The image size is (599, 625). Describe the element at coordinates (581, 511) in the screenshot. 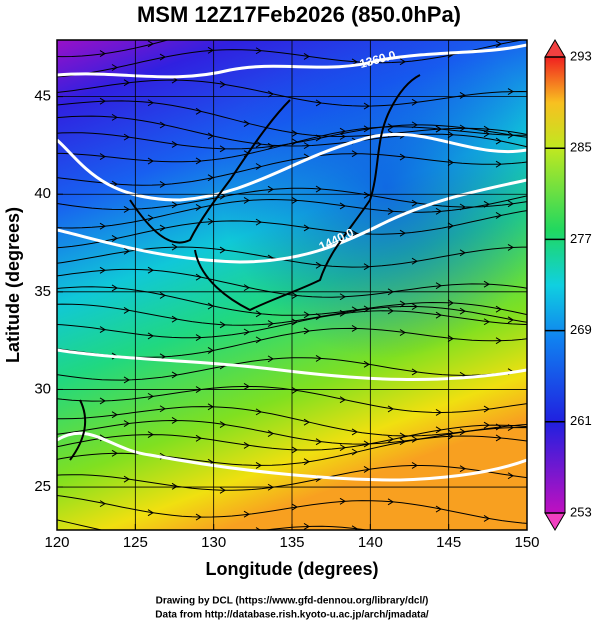

I see `colorbar-tick-label: 253` at that location.